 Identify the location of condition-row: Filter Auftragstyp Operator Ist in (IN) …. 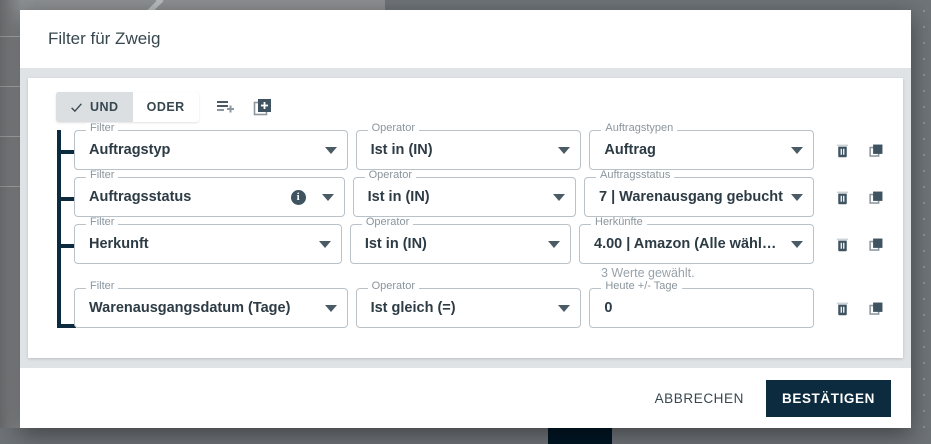
(480, 153).